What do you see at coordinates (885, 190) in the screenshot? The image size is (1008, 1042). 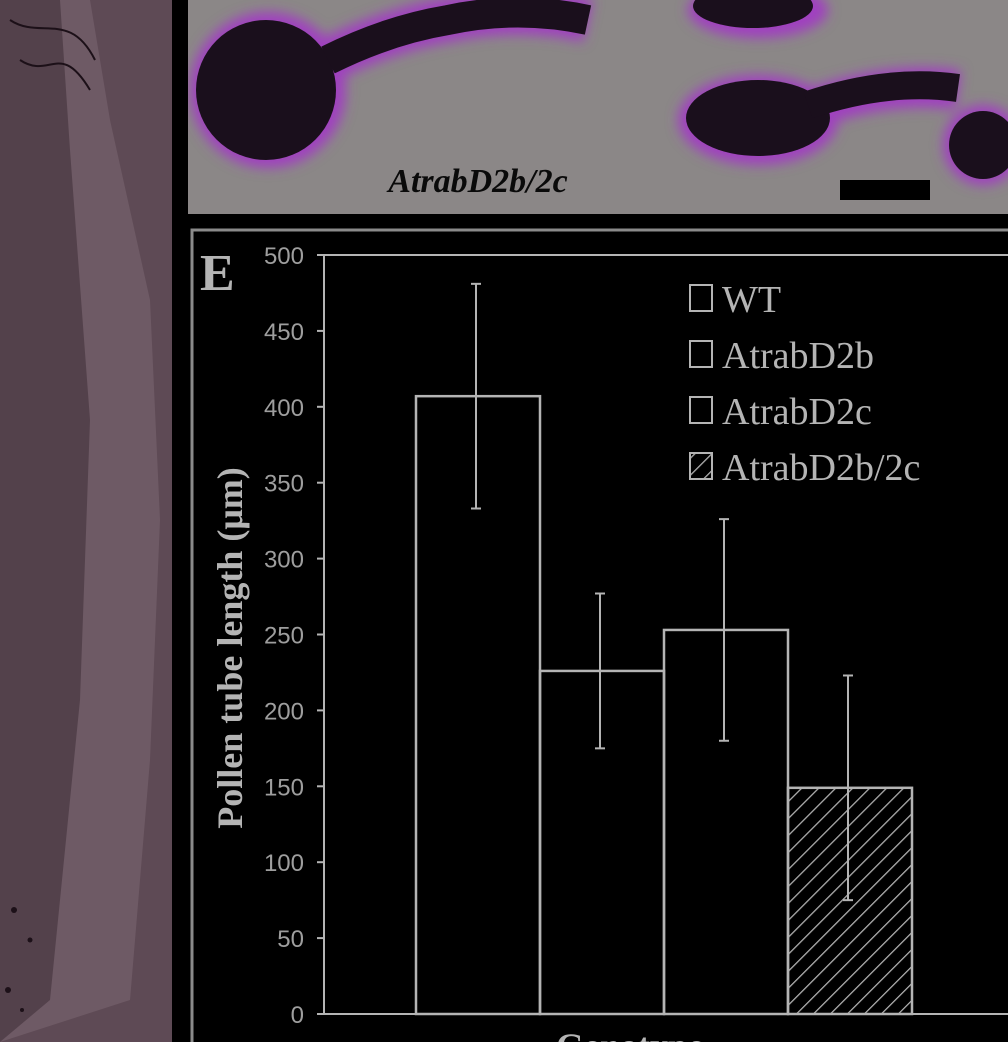 I see `scale-bar` at bounding box center [885, 190].